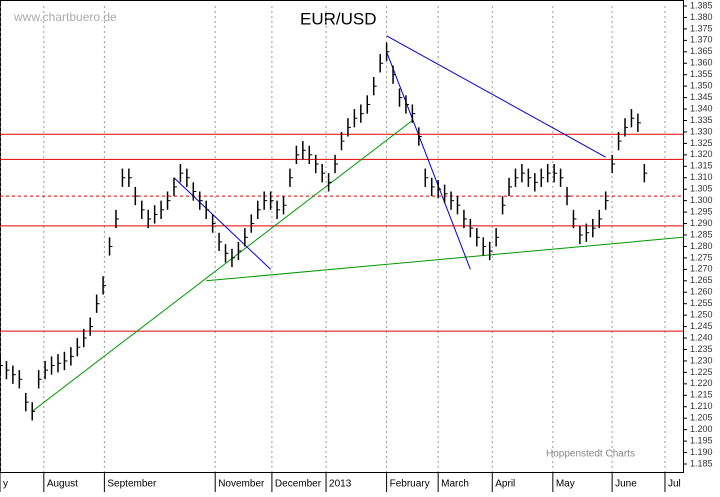  Describe the element at coordinates (701, 292) in the screenshot. I see `y-tick-label: 1.260` at that location.